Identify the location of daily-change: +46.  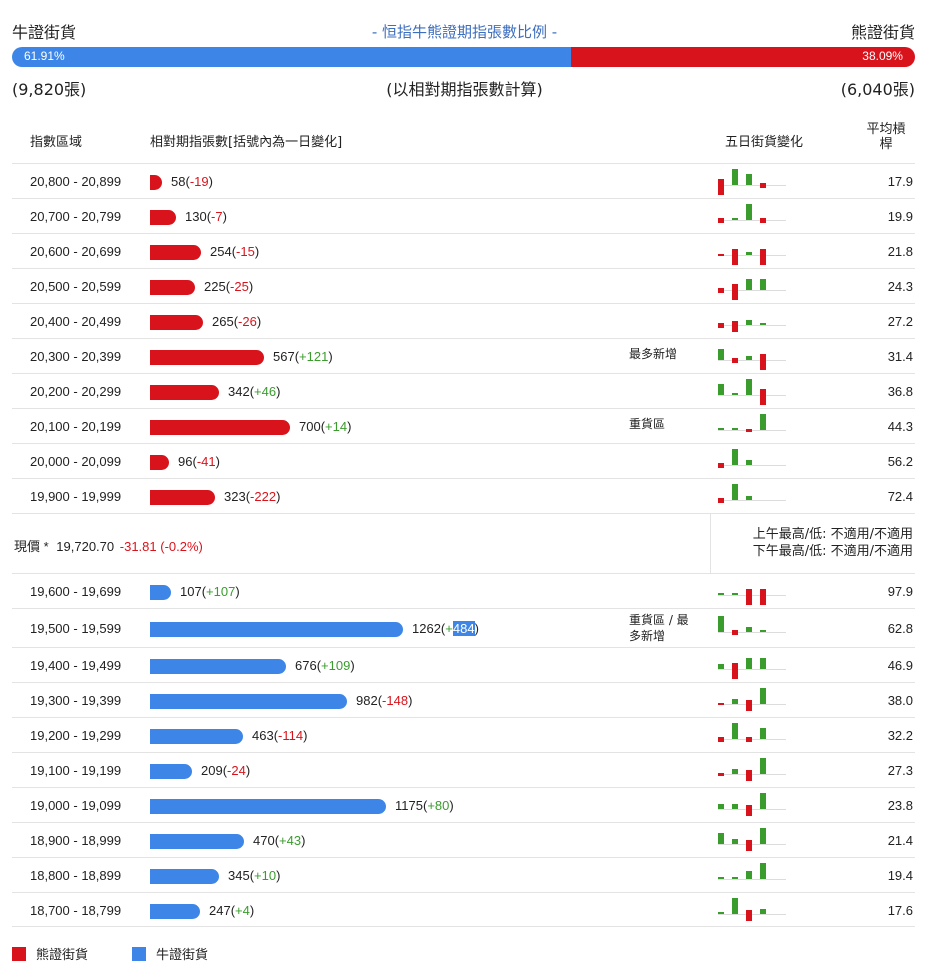
(265, 391).